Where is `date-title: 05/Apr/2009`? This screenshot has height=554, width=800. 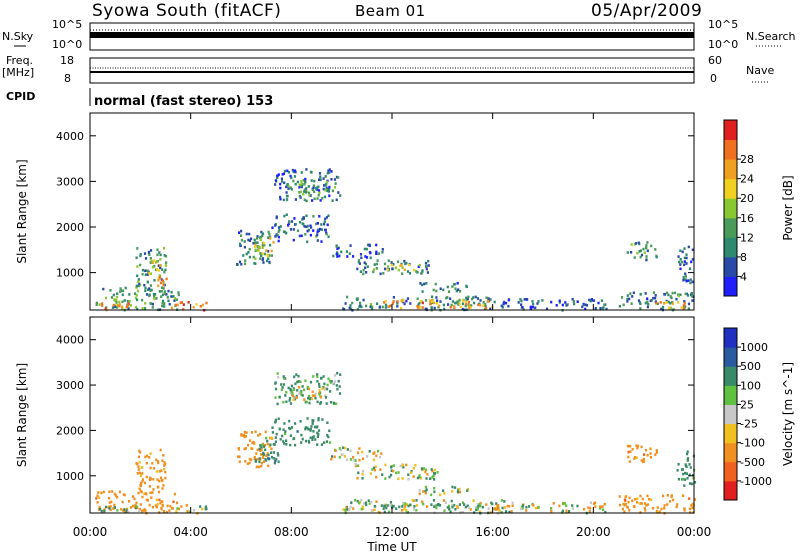
date-title: 05/Apr/2009 is located at coordinates (647, 11).